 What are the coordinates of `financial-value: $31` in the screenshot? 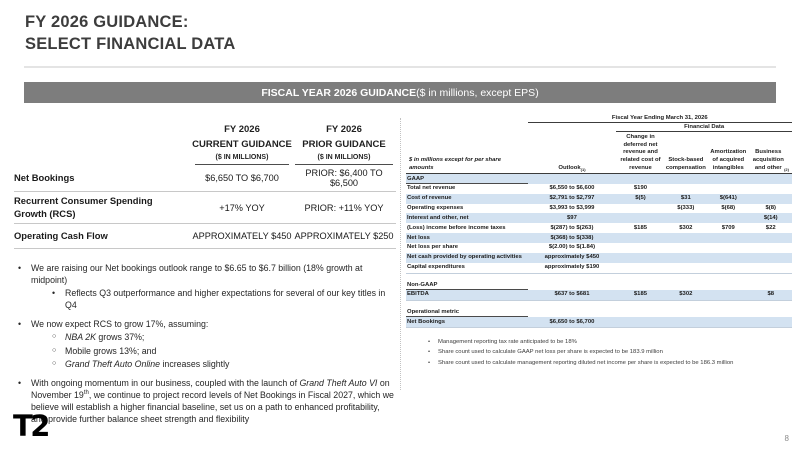 It's located at (685, 198).